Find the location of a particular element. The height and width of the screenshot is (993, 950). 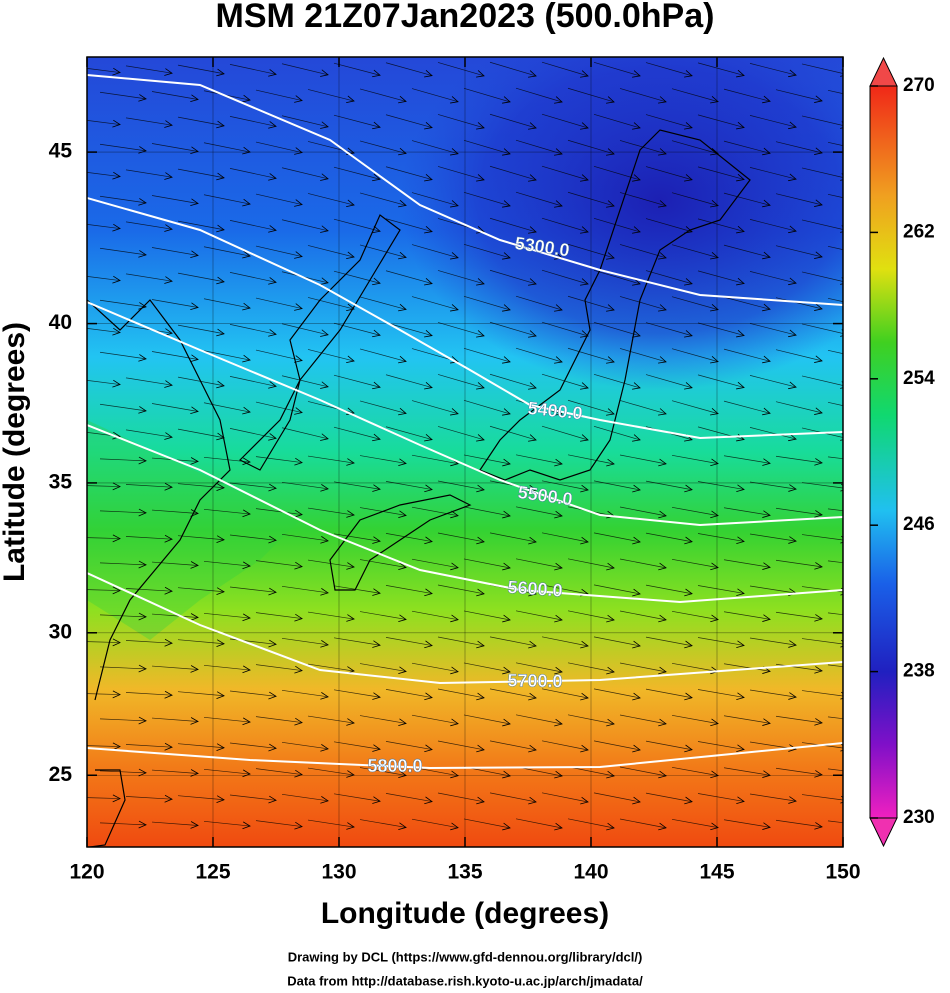

colorbar-tick-label: 254 is located at coordinates (919, 378).